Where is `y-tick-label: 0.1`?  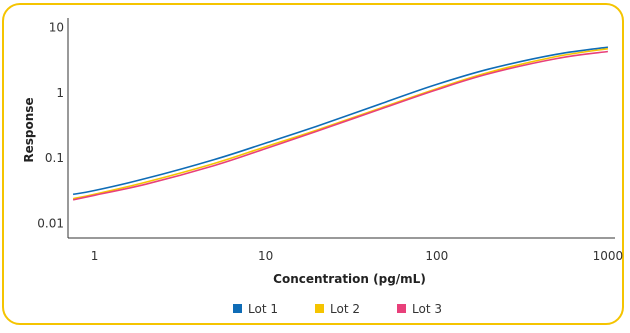
y-tick-label: 0.1 is located at coordinates (54, 158).